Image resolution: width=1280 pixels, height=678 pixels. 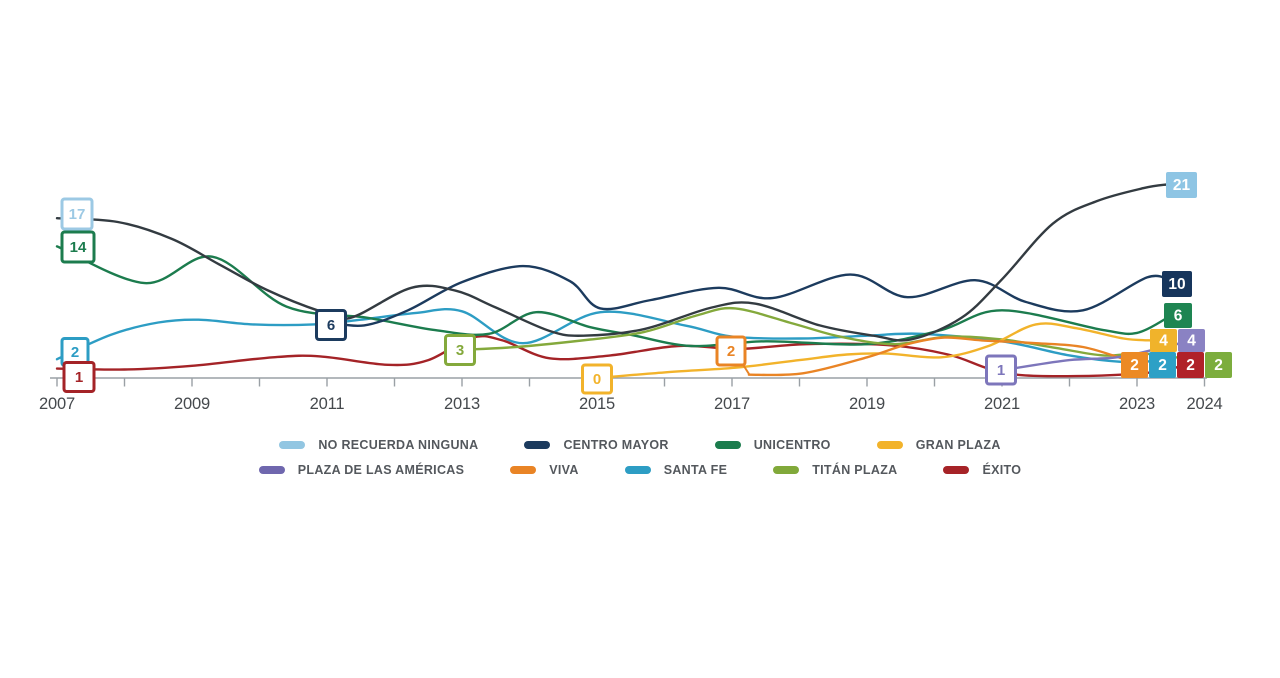 I want to click on start-value-titan-plaza: 3, so click(x=460, y=350).